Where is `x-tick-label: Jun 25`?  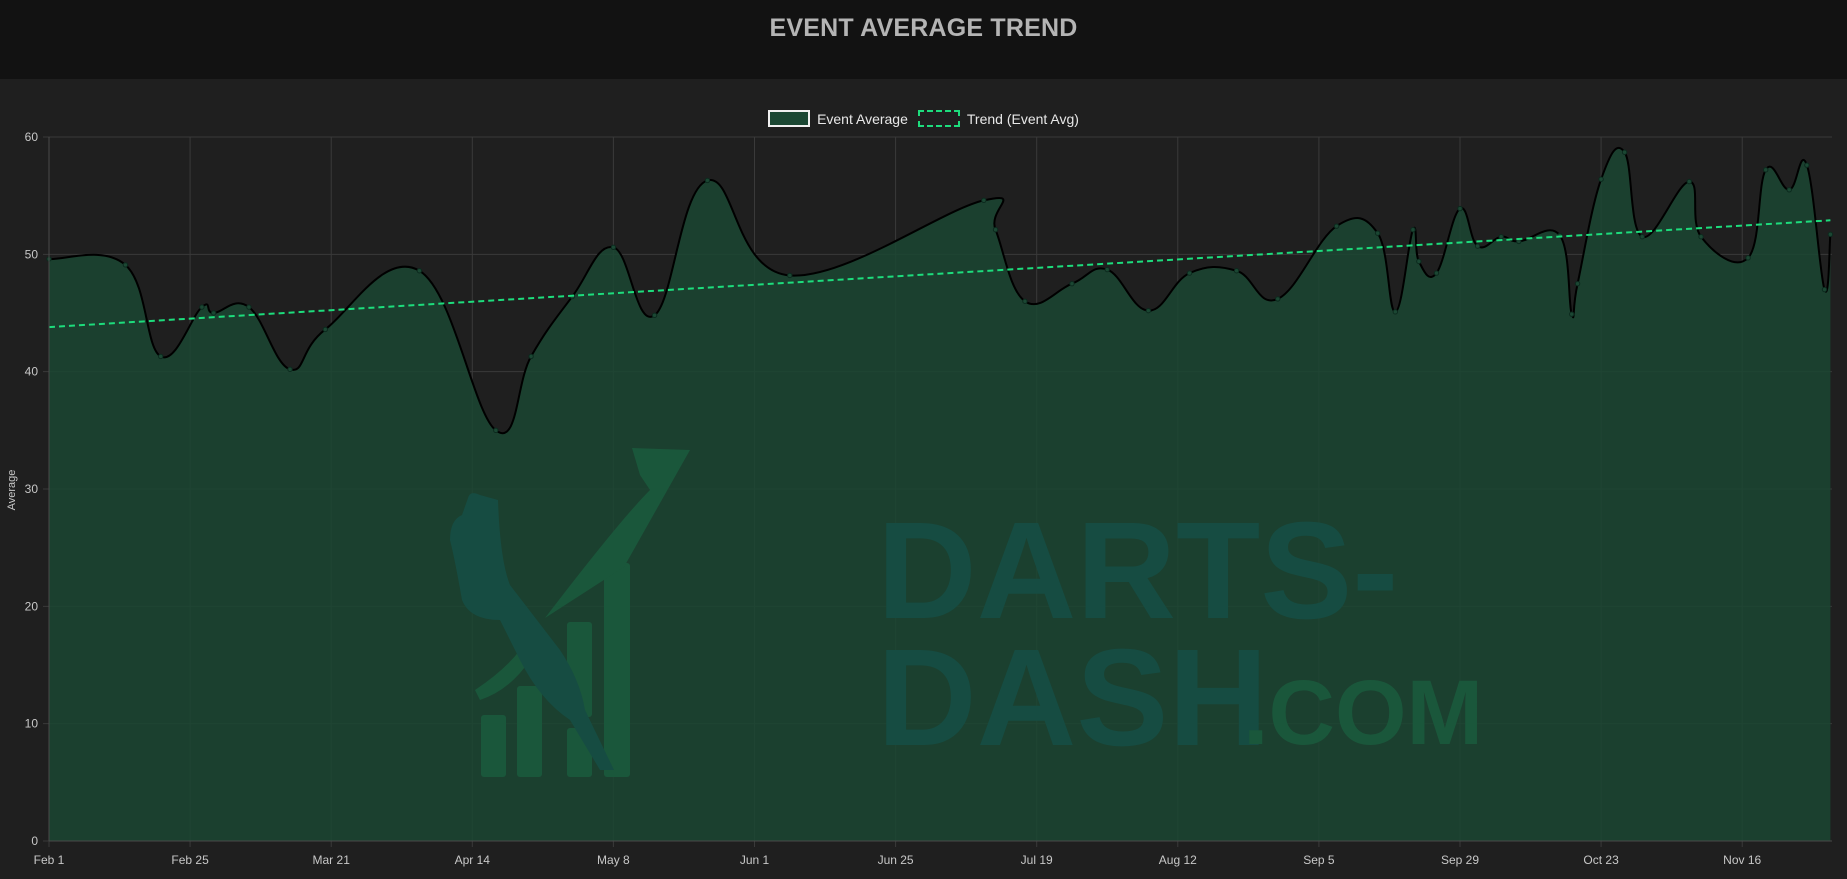 x-tick-label: Jun 25 is located at coordinates (896, 860).